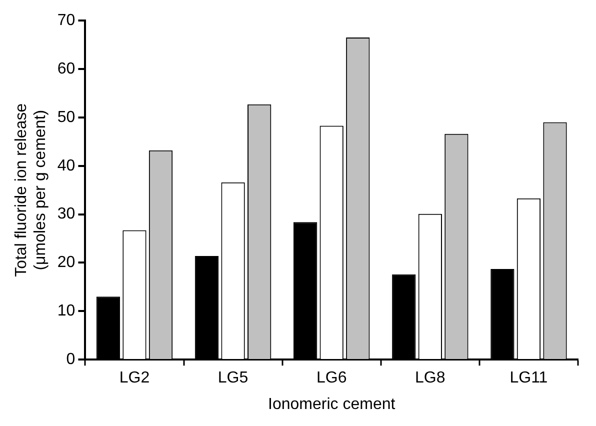  I want to click on x-tick-label: LG2, so click(134, 378).